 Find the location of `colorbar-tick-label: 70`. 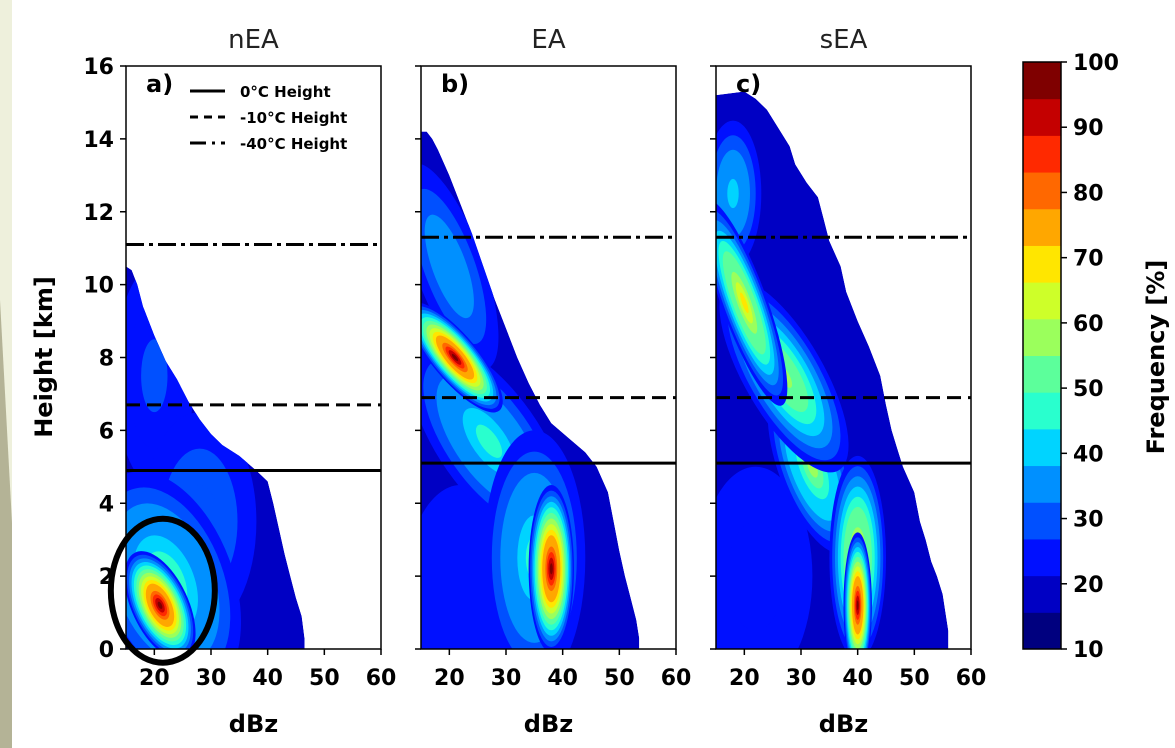

colorbar-tick-label: 70 is located at coordinates (1088, 259).